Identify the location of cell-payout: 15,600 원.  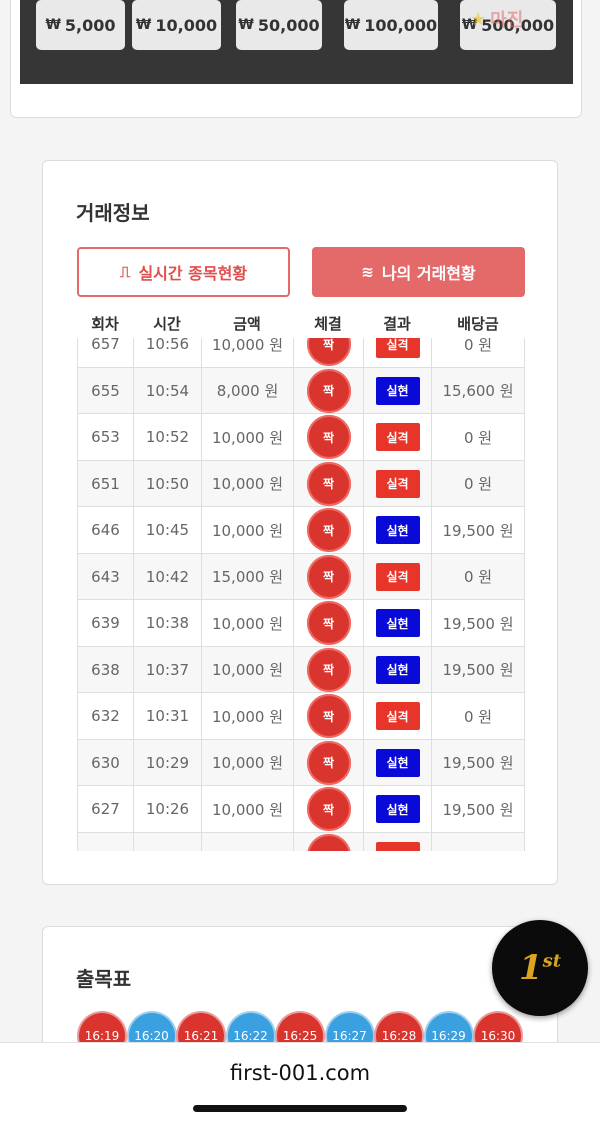
(478, 390).